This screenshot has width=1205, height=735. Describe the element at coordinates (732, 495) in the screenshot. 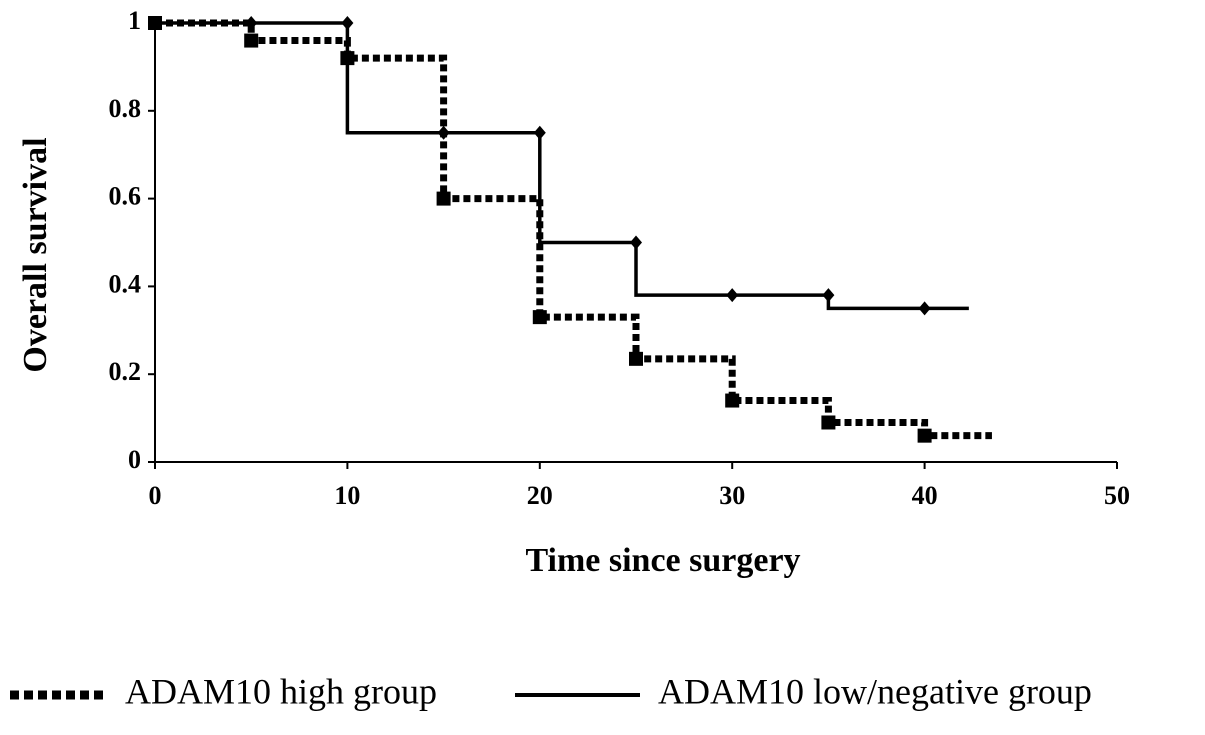

I see `x-tick-label: 30` at that location.